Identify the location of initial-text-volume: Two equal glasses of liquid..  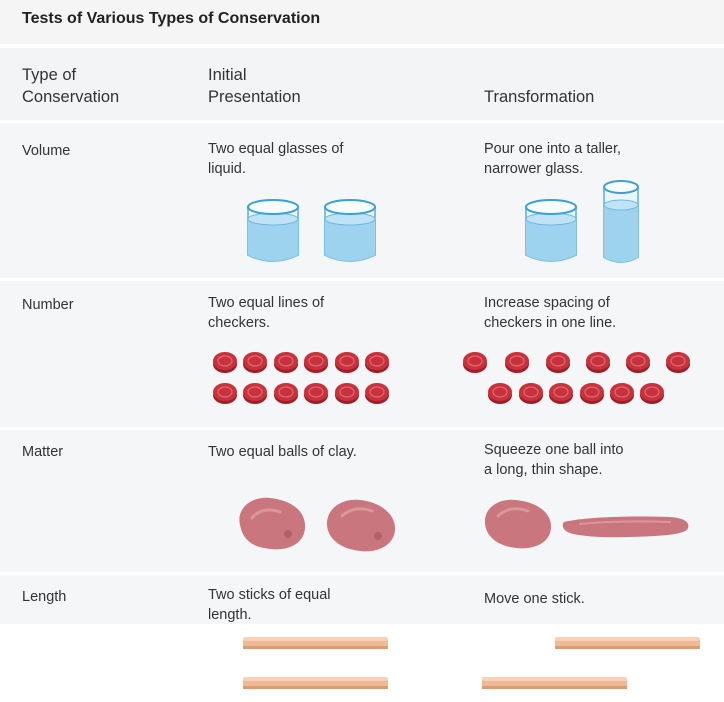
(276, 159).